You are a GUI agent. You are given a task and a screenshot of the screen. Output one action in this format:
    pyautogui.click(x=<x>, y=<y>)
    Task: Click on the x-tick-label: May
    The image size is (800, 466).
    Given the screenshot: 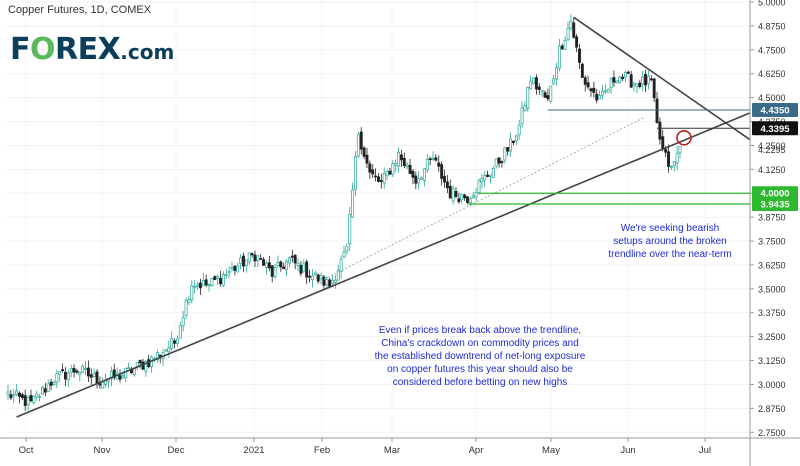 What is the action you would take?
    pyautogui.click(x=551, y=450)
    